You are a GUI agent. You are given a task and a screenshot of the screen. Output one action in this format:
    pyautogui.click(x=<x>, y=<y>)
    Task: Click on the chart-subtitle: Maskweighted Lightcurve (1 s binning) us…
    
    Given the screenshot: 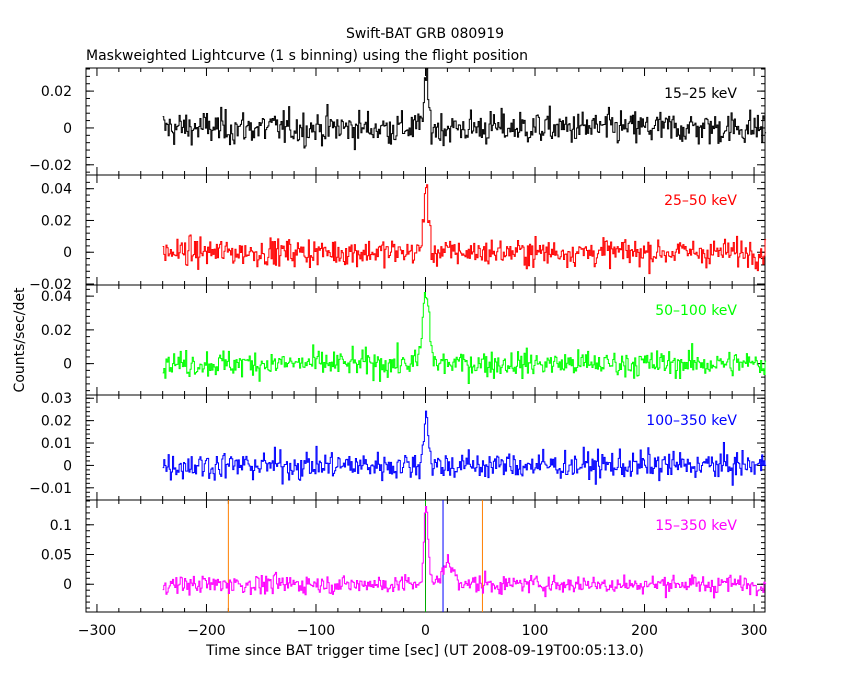 What is the action you would take?
    pyautogui.click(x=307, y=56)
    